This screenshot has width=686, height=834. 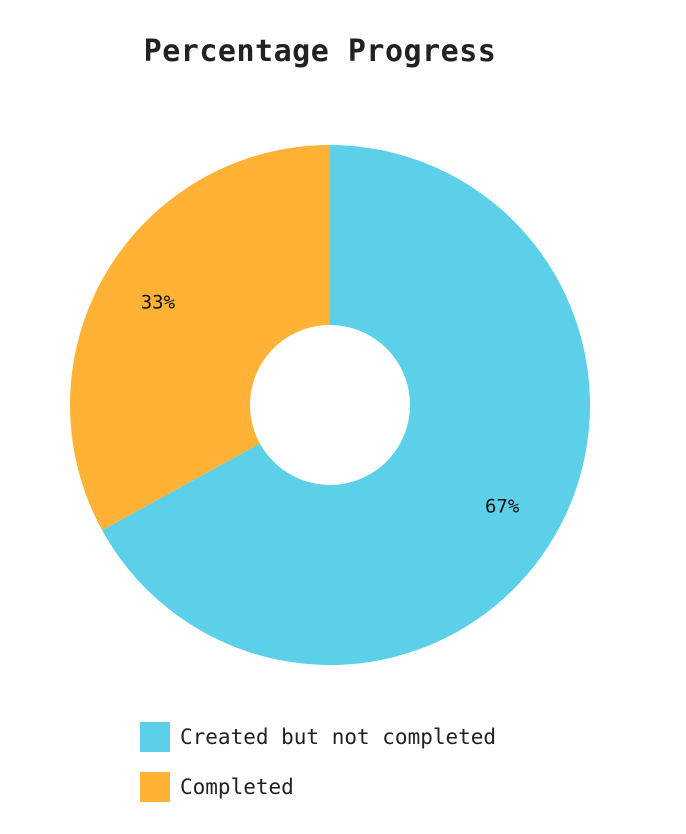 I want to click on legend-swatch-created-but-not-completed, so click(x=155, y=737).